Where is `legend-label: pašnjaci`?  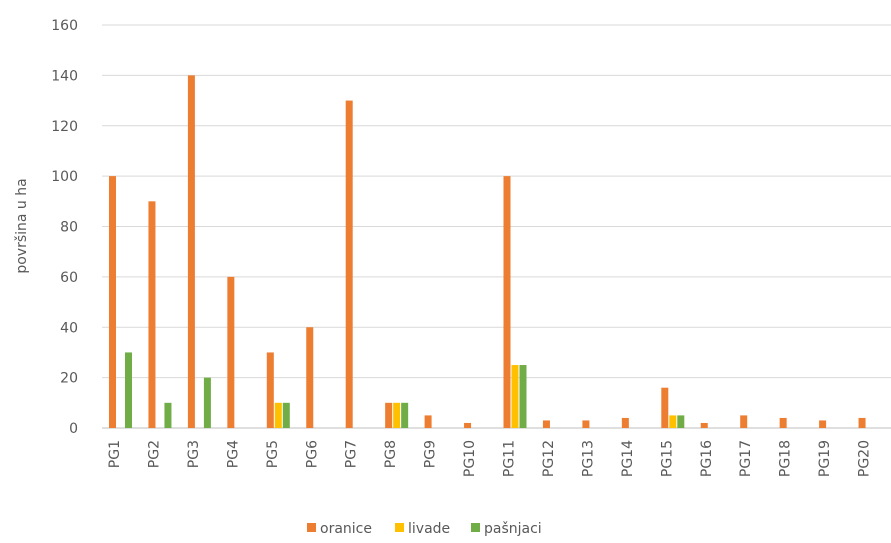
legend-label: pašnjaci is located at coordinates (513, 529).